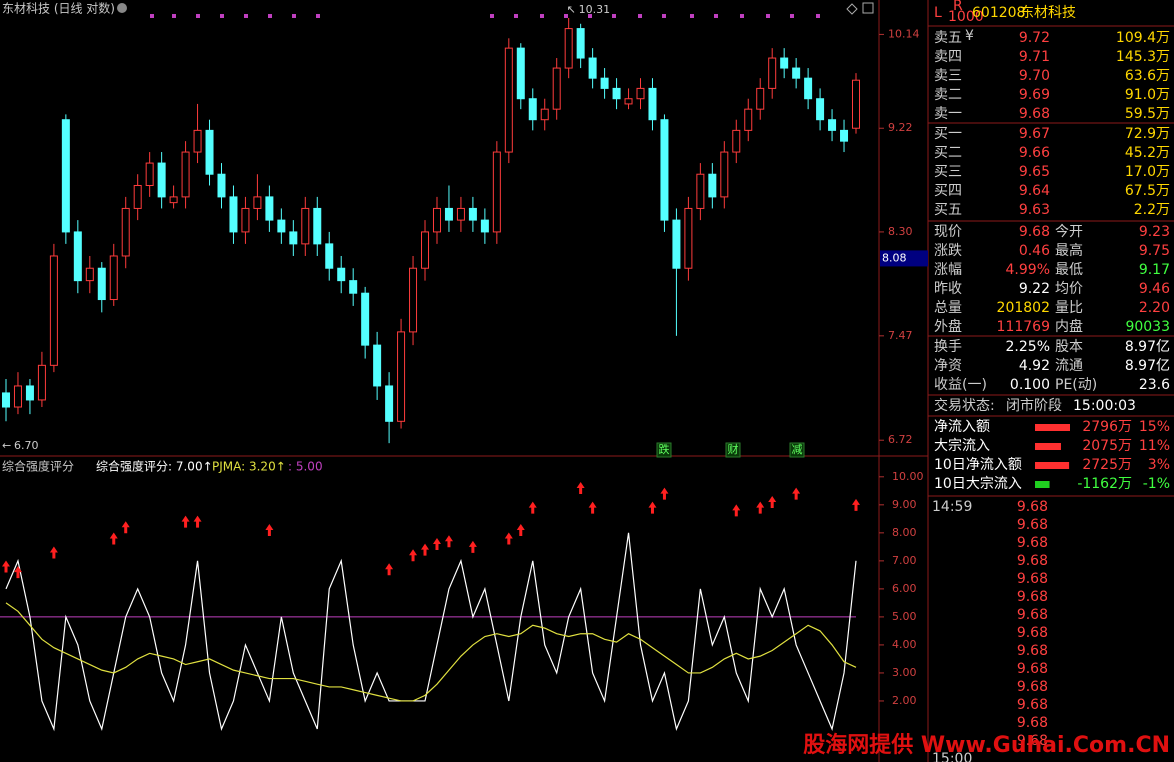  What do you see at coordinates (1107, 446) in the screenshot?
I see `flow-amount: 2075万` at bounding box center [1107, 446].